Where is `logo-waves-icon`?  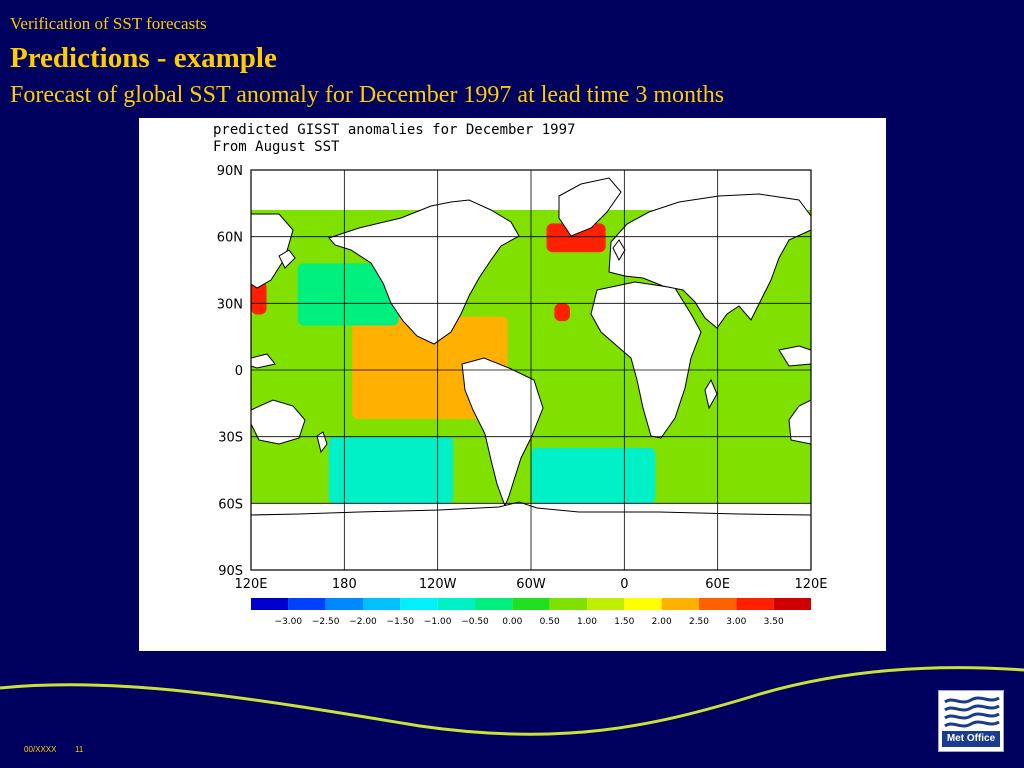
logo-waves-icon is located at coordinates (972, 712).